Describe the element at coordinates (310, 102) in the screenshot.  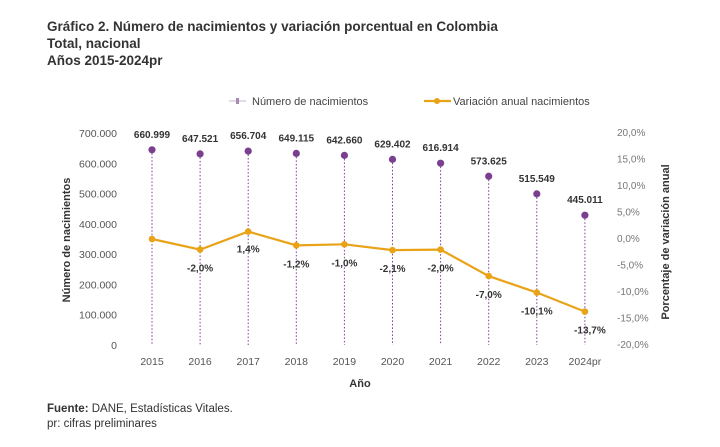
I see `legend-births-label: Número de nacimientos` at that location.